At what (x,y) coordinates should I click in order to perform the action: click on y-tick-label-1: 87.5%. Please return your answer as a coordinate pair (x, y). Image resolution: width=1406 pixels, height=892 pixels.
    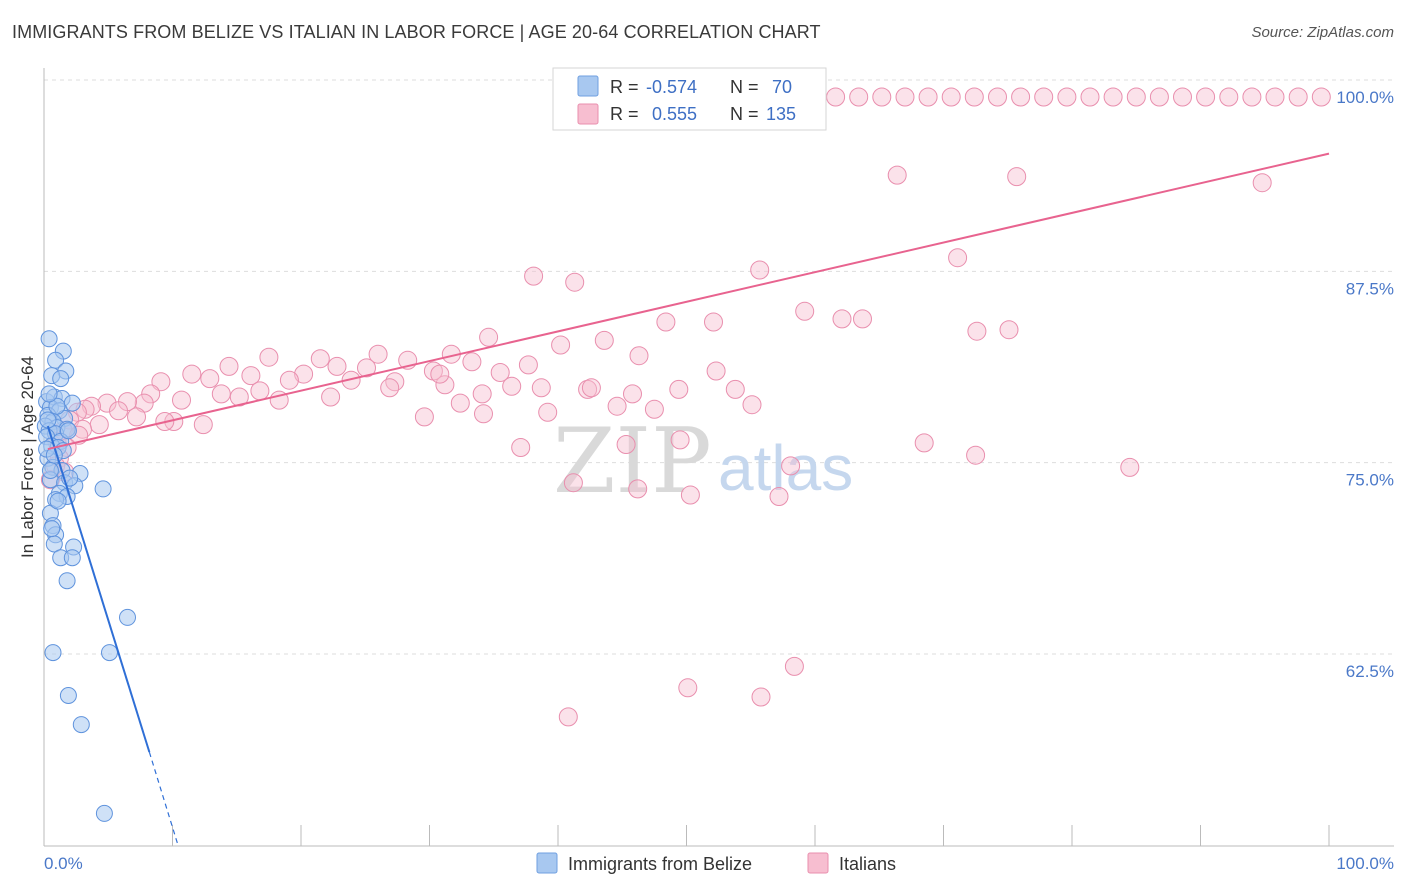
    Looking at the image, I should click on (1370, 288).